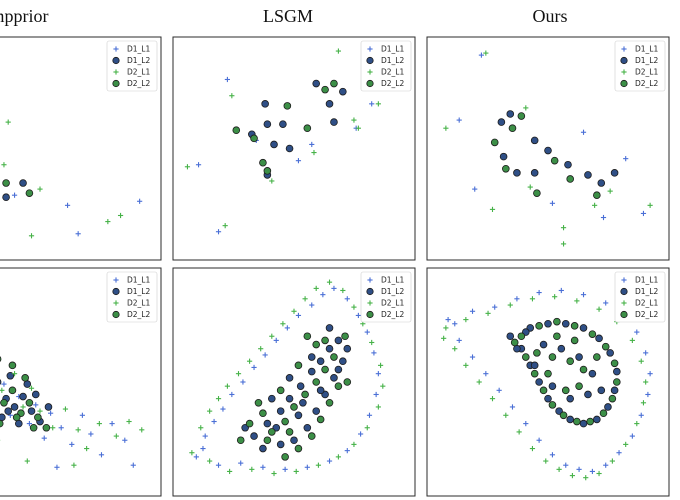  What do you see at coordinates (24, 16) in the screenshot?
I see `column-title-vampprior: Vampprior` at bounding box center [24, 16].